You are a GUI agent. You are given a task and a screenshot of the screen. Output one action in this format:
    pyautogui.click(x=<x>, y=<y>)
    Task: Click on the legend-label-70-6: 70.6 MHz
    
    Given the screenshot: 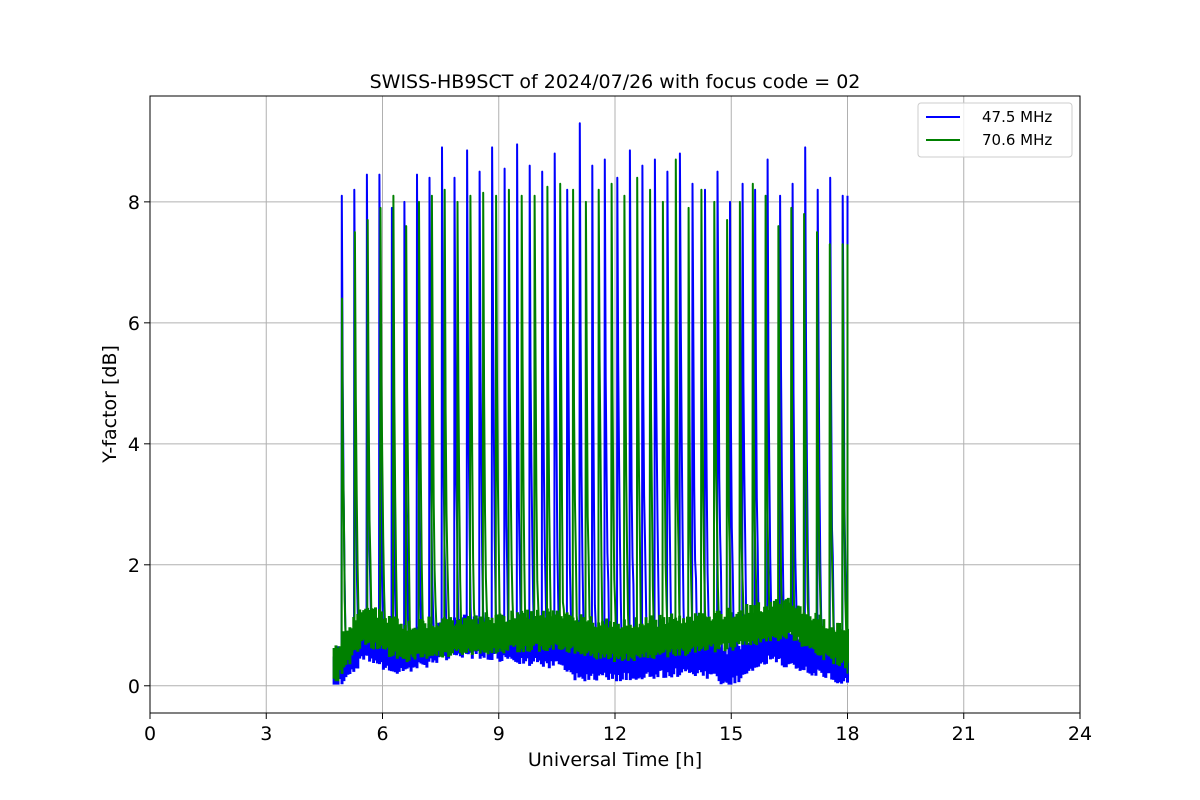 What is the action you would take?
    pyautogui.click(x=1017, y=140)
    